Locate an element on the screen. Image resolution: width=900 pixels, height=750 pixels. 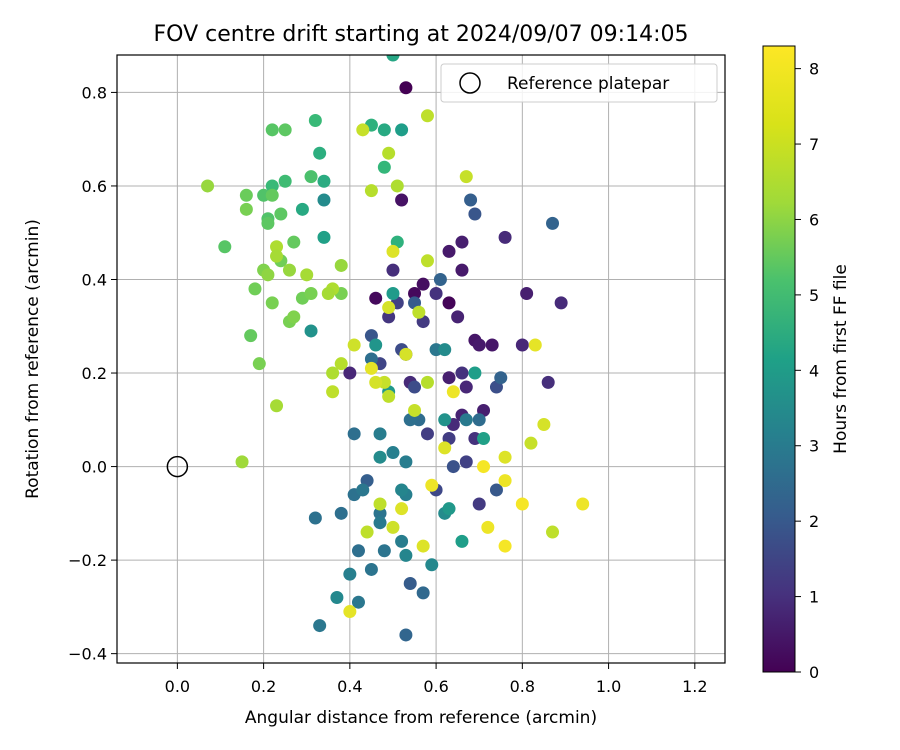
x-axis: 0.0 0.2 0.4 0.6 0.8 1.0 1.2 is located at coordinates (436, 679).